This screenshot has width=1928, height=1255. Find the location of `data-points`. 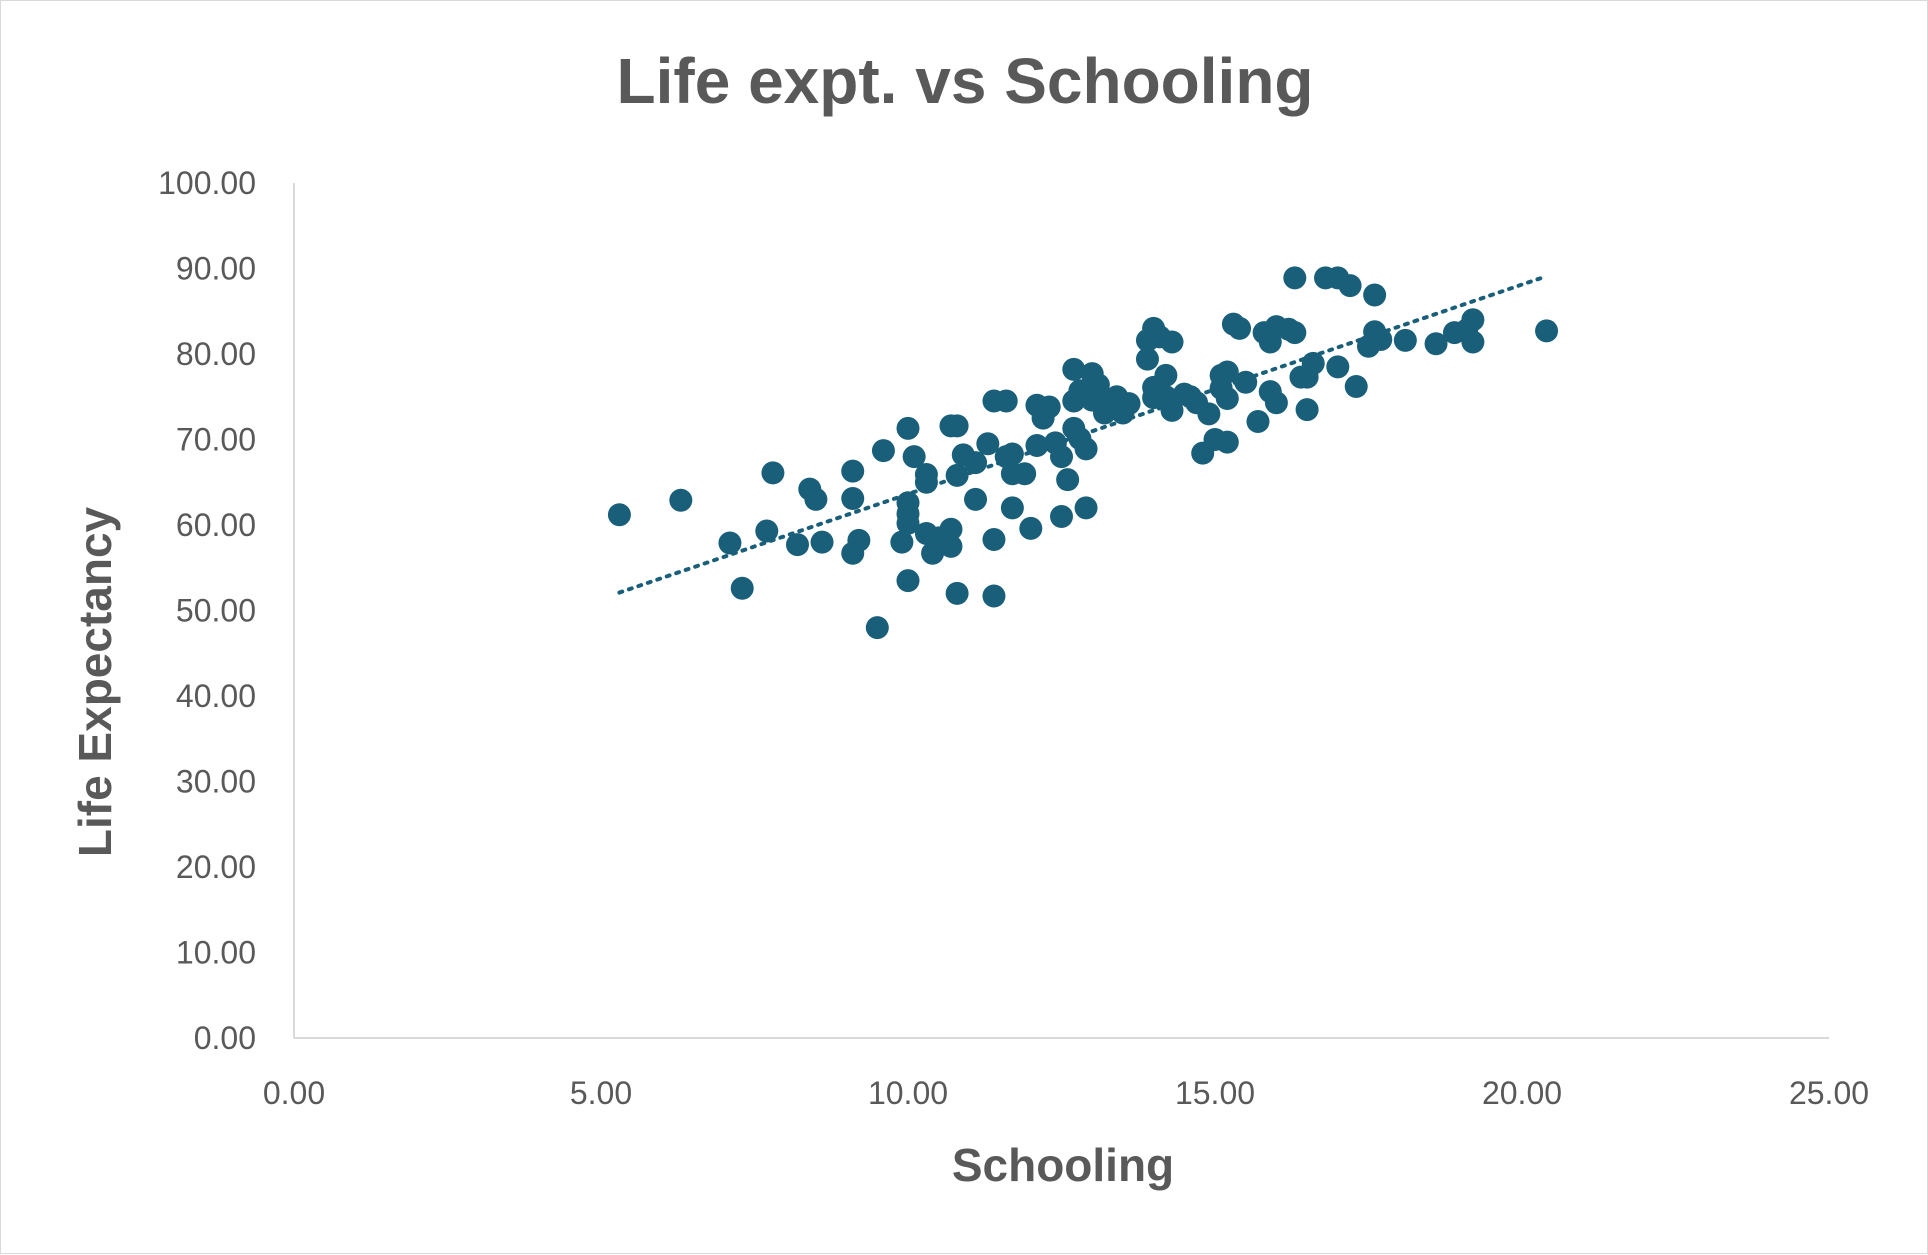

data-points is located at coordinates (1083, 453).